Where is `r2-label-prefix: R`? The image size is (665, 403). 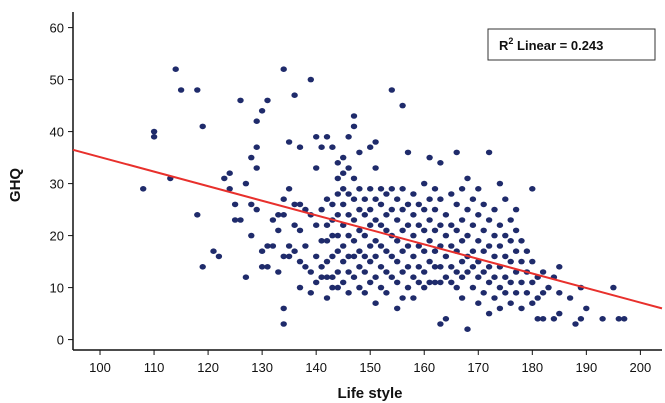
r2-label-prefix: R is located at coordinates (504, 45).